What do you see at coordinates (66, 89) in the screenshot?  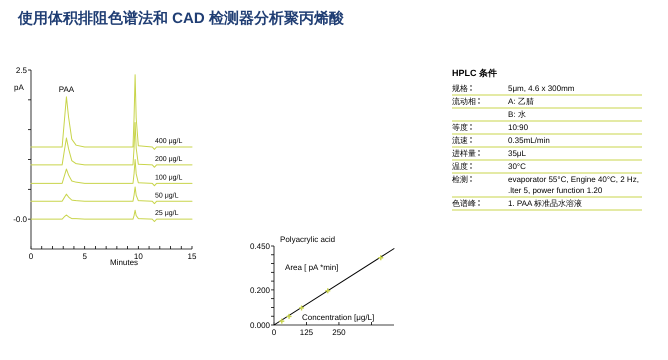 I see `annotation: PAA` at bounding box center [66, 89].